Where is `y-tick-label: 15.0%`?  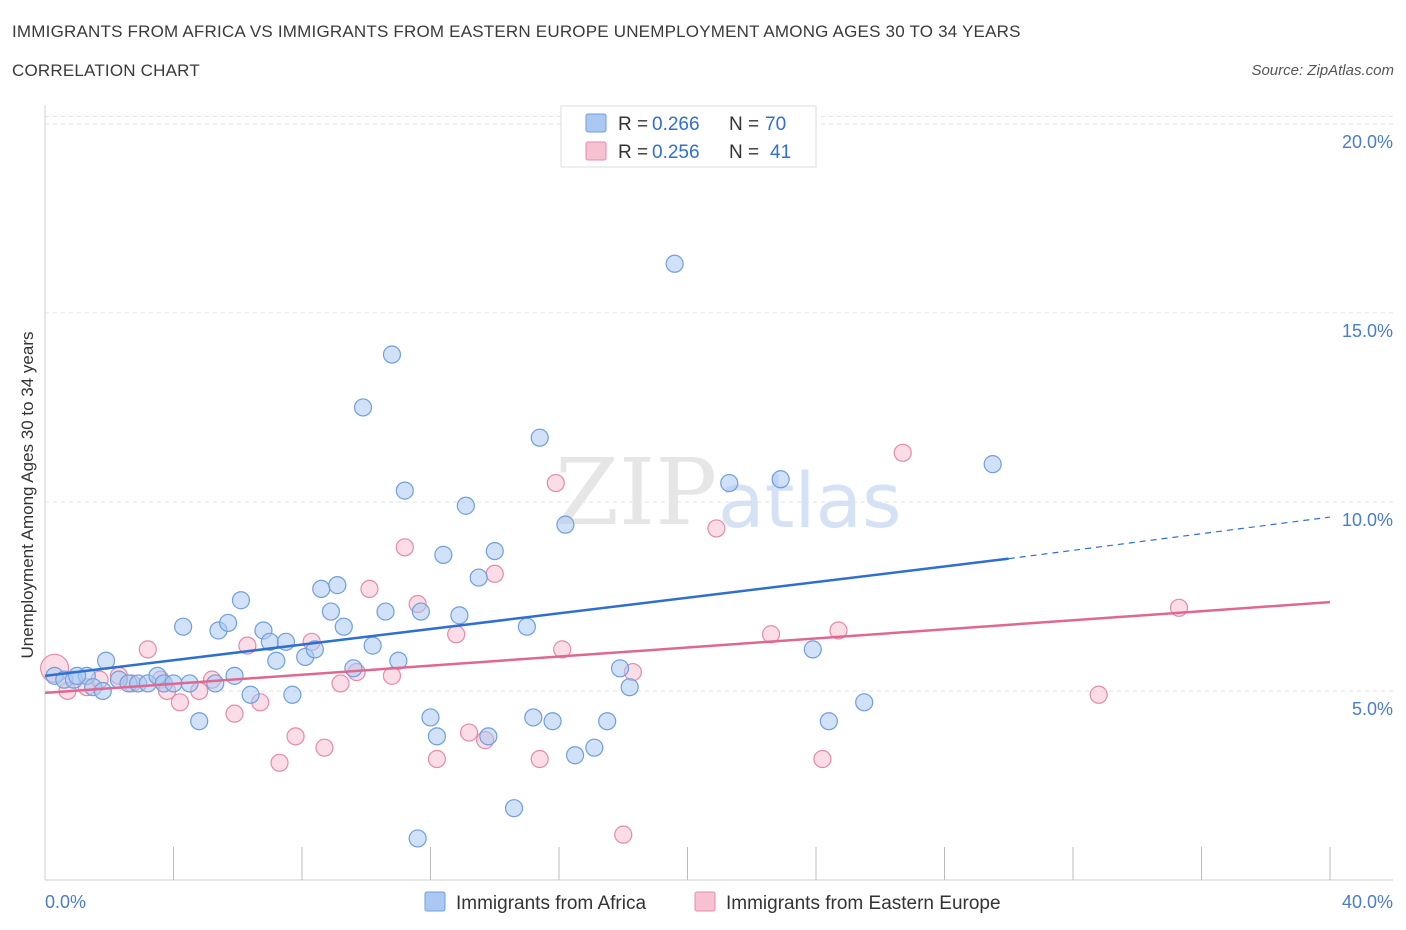
y-tick-label: 15.0% is located at coordinates (1367, 331).